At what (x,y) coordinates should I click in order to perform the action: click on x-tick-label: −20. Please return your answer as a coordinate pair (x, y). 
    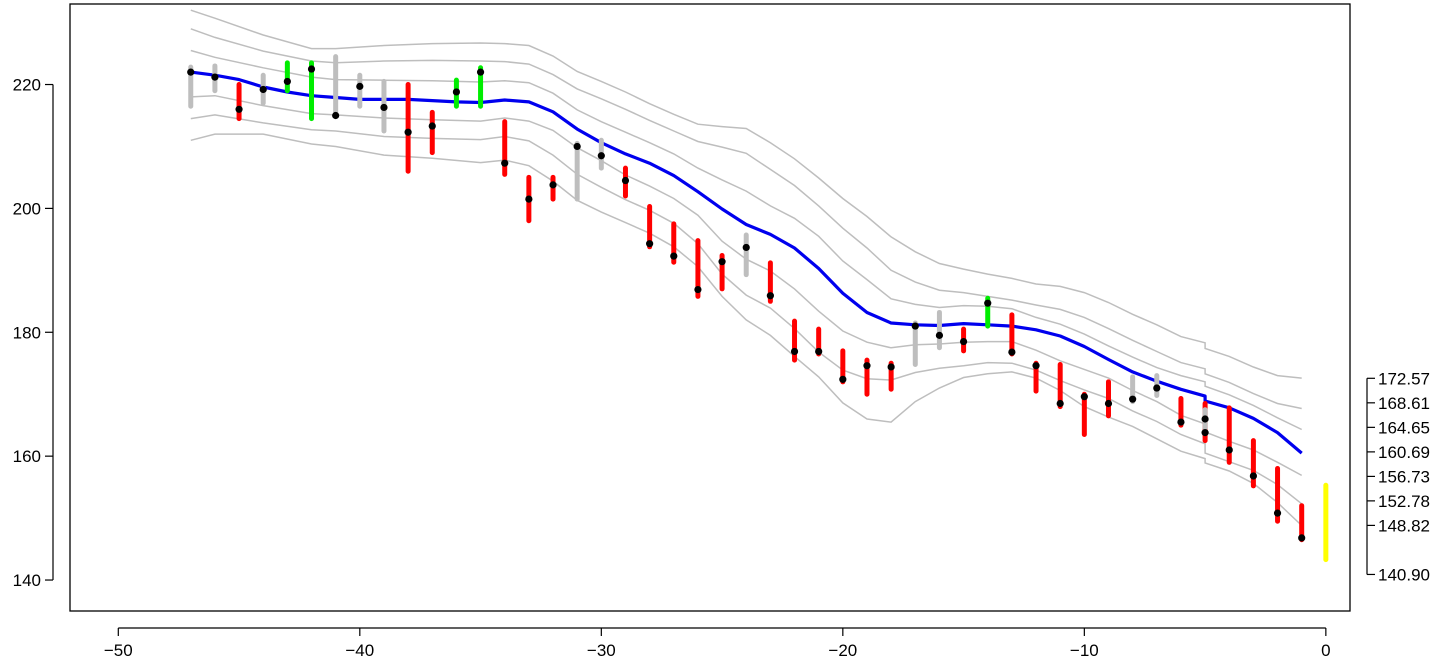
    Looking at the image, I should click on (842, 650).